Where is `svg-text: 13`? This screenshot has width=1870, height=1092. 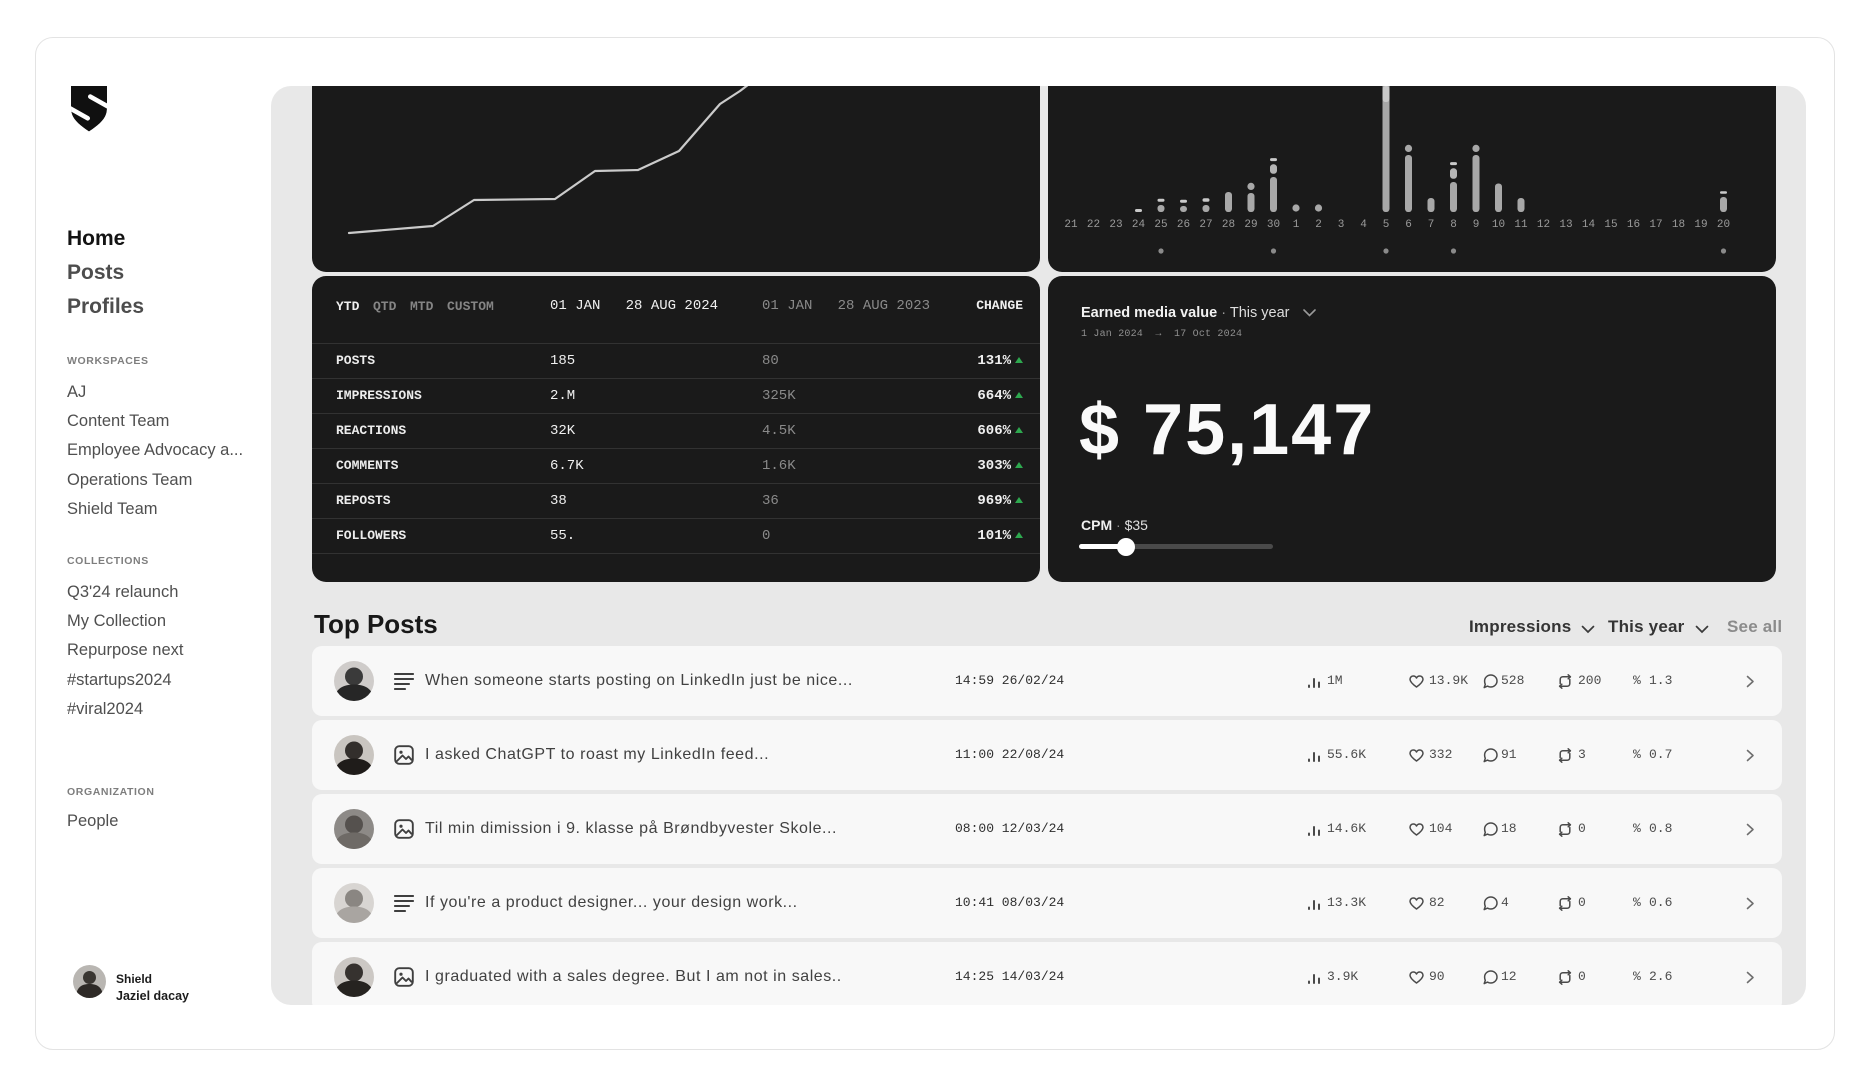
svg-text: 13 is located at coordinates (1565, 225).